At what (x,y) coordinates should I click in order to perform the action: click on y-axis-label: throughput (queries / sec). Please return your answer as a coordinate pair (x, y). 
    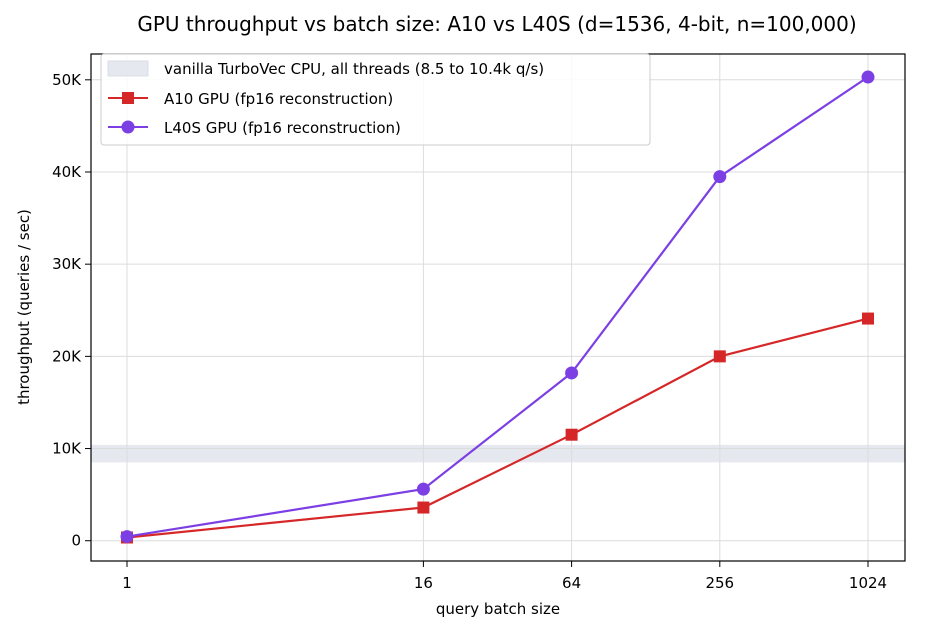
    Looking at the image, I should click on (24, 307).